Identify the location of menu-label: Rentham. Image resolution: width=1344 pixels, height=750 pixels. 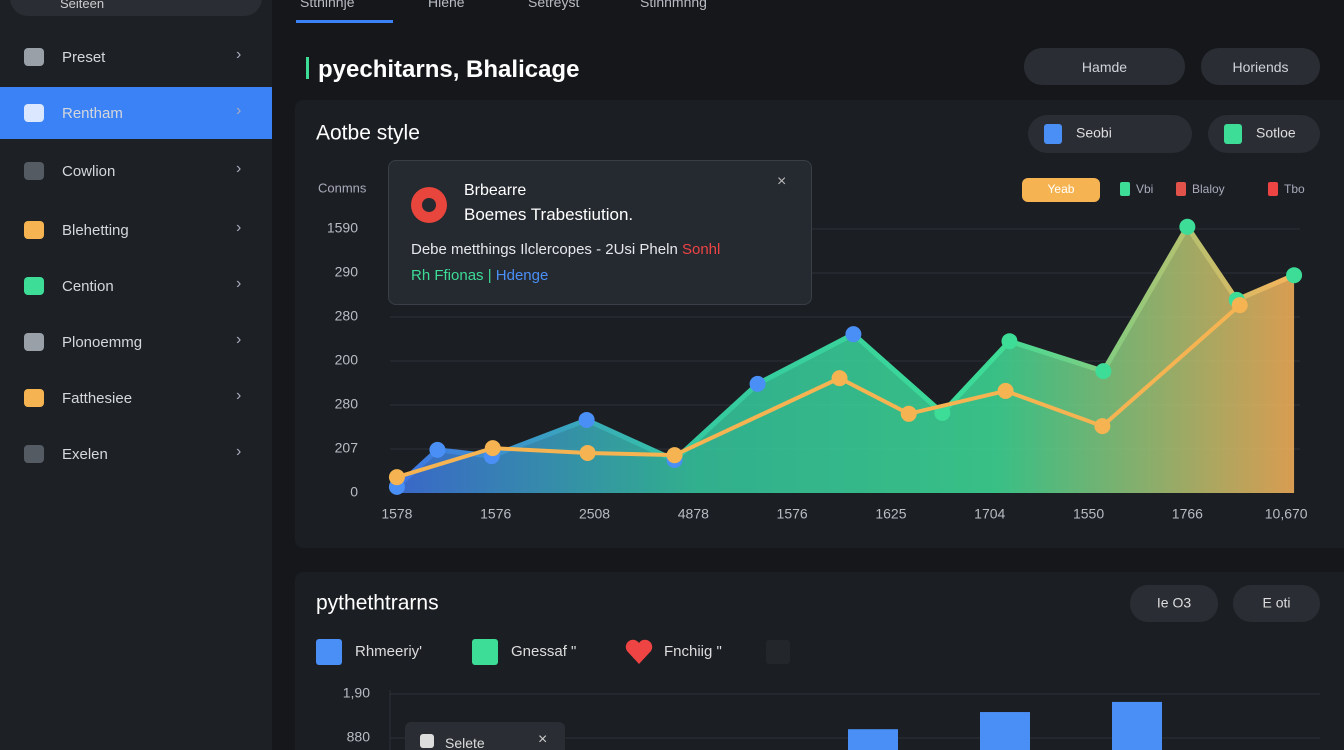
(92, 113).